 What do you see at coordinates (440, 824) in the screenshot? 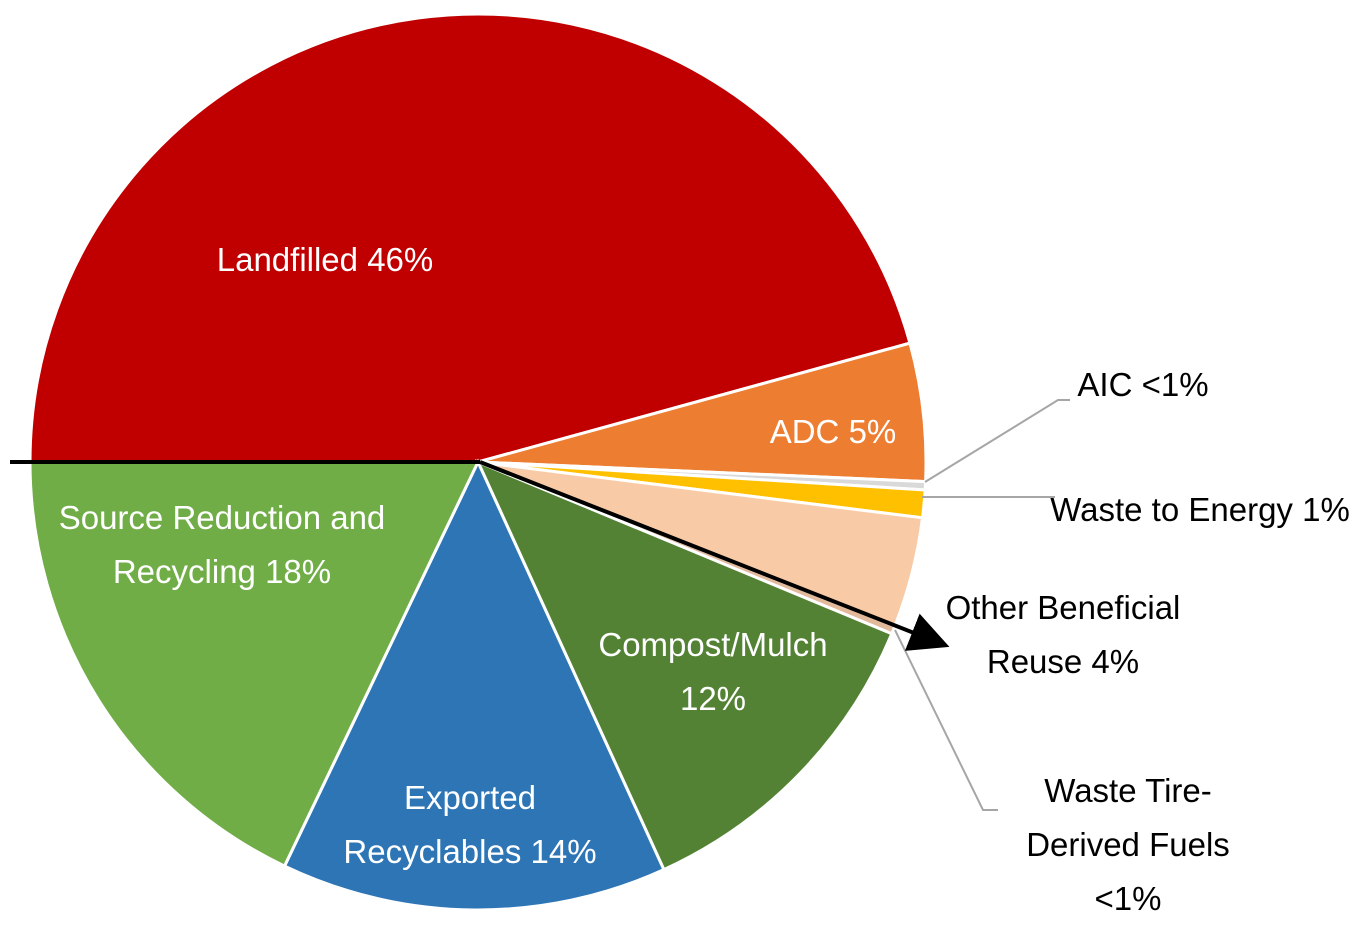
I see `category-name: Exported Recyclables` at bounding box center [440, 824].